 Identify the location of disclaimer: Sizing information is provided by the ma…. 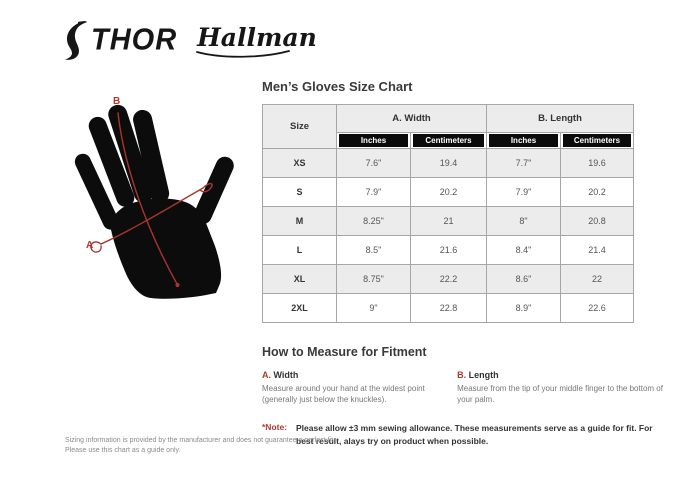
(200, 446).